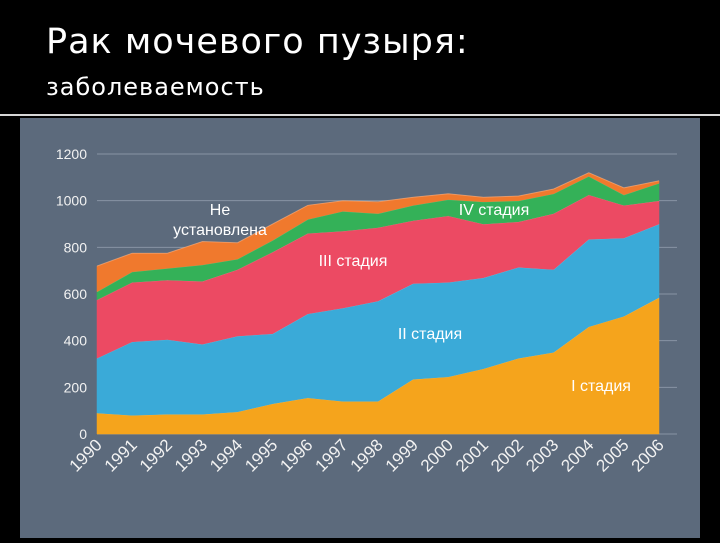 This screenshot has width=720, height=543. What do you see at coordinates (76, 294) in the screenshot?
I see `y-tick-label: 600` at bounding box center [76, 294].